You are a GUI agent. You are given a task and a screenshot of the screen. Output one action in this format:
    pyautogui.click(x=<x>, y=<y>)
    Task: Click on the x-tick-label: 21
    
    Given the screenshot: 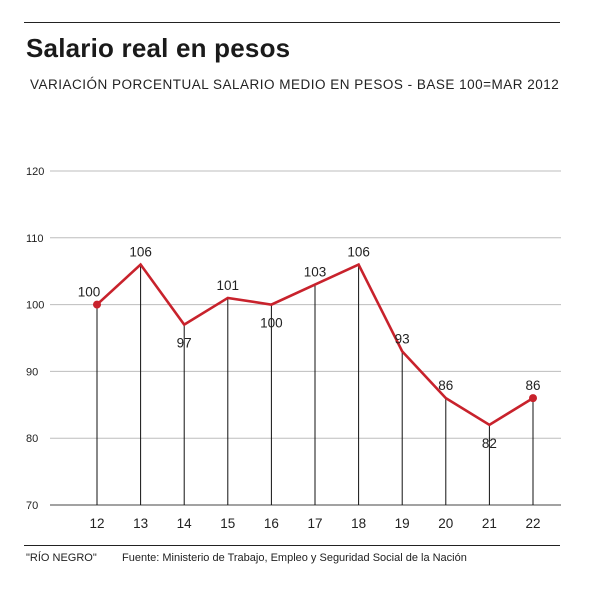 What is the action you would take?
    pyautogui.click(x=489, y=523)
    